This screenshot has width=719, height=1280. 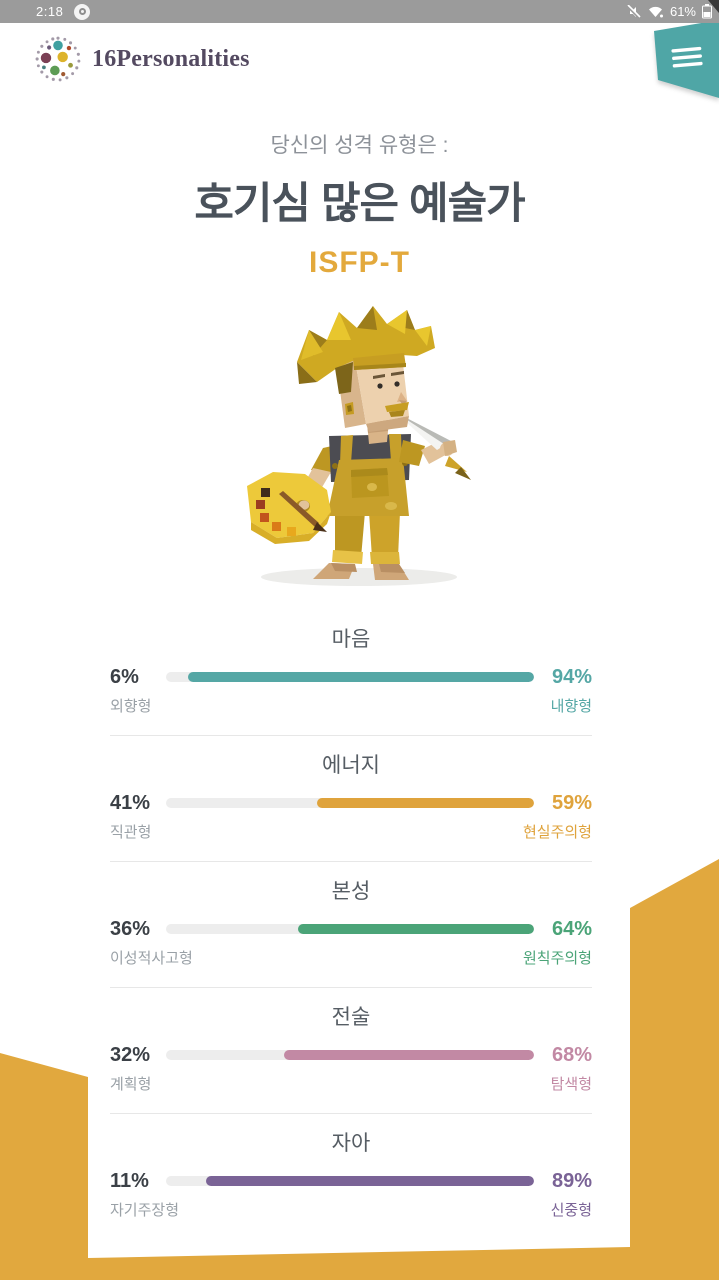 What do you see at coordinates (50, 11) in the screenshot?
I see `clock: 2:18` at bounding box center [50, 11].